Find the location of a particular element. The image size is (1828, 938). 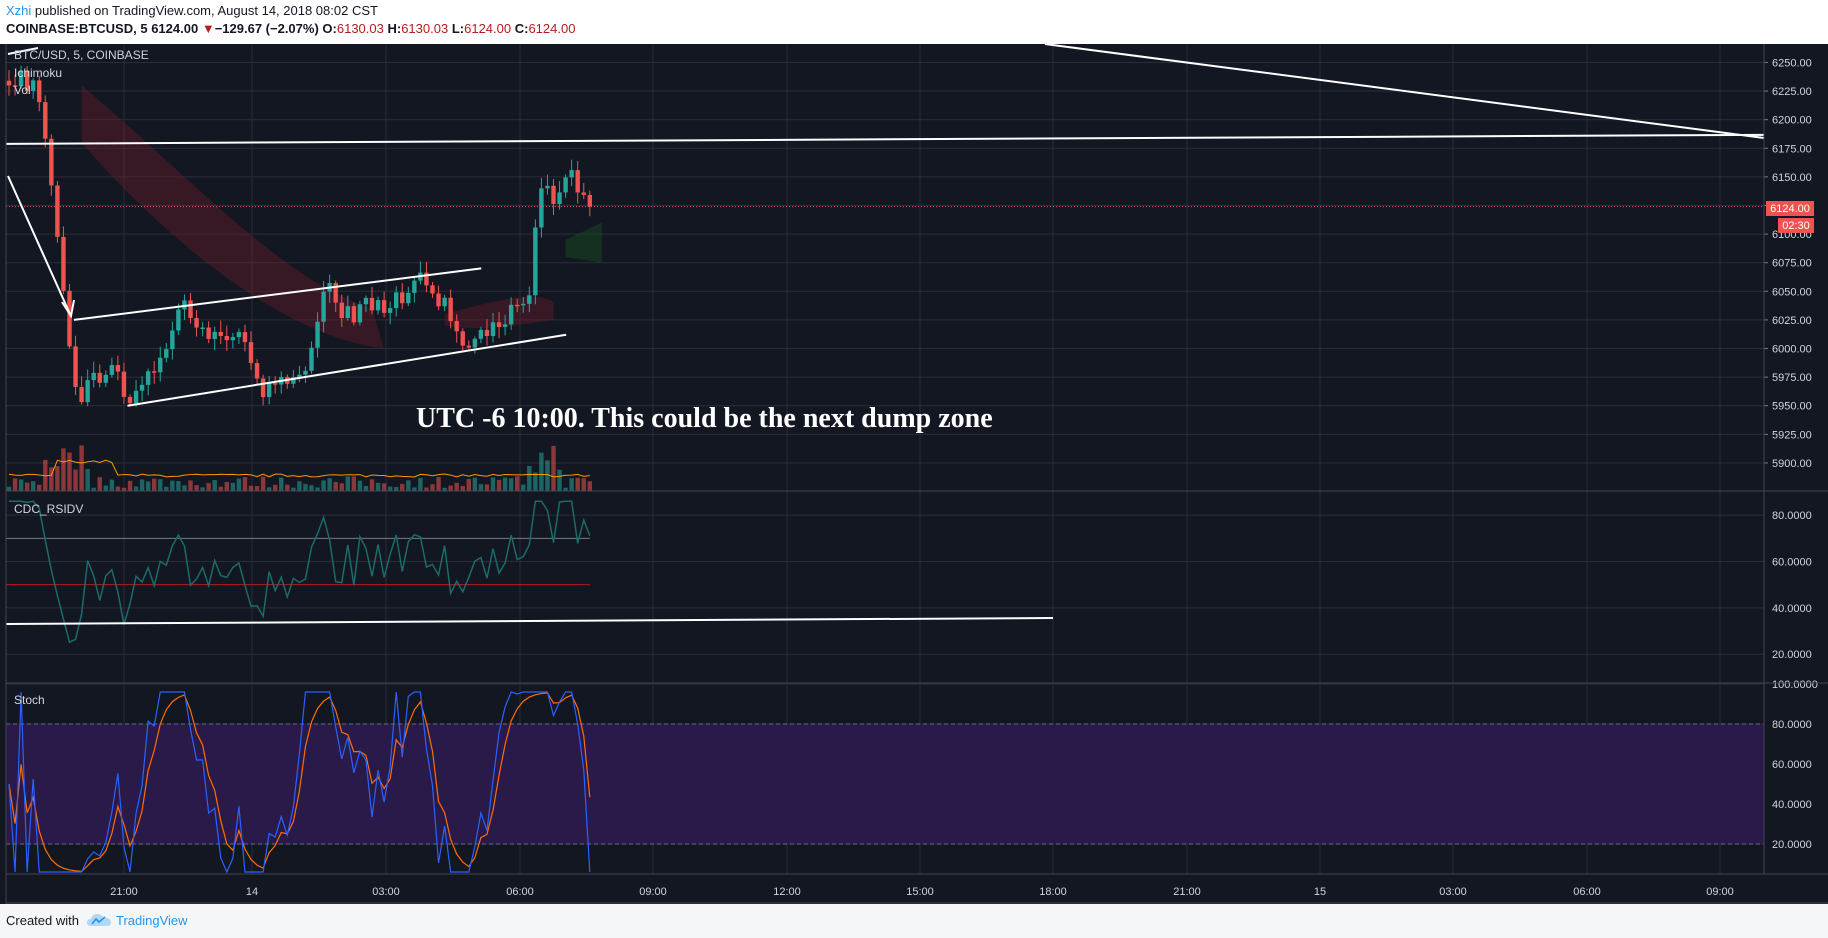

countdown-badge is located at coordinates (1796, 225).